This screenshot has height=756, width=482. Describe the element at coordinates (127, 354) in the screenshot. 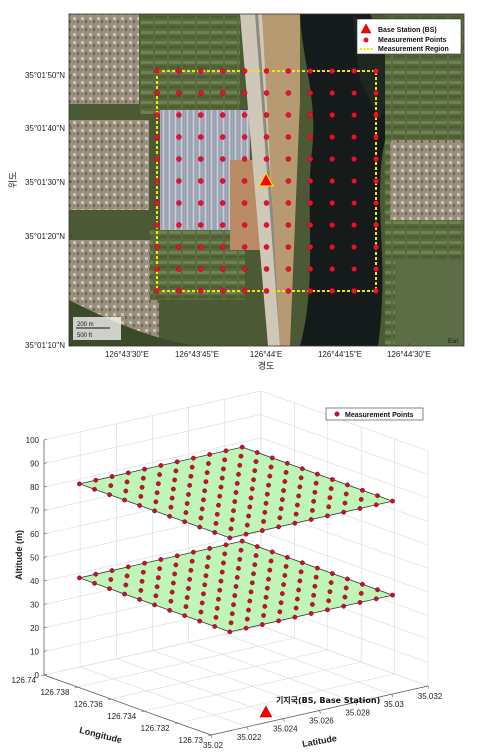

I see `map-x-tick-label: 126°43'30"E` at that location.